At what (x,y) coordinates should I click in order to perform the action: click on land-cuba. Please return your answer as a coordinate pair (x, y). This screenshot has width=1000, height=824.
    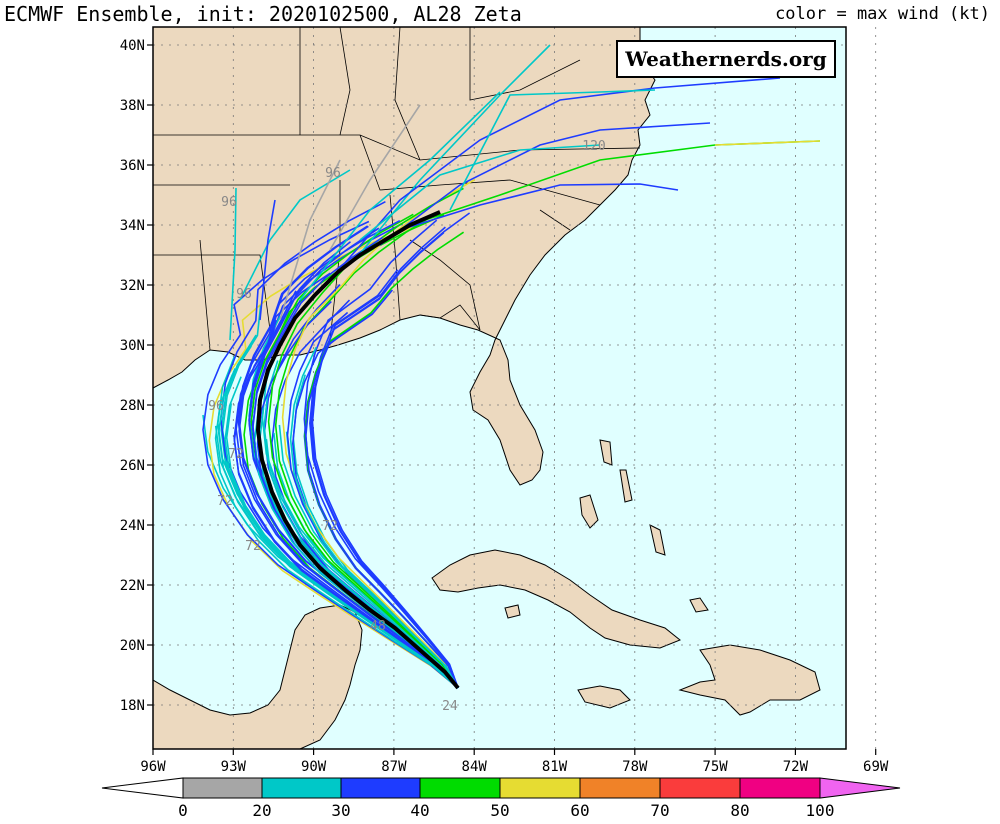
    Looking at the image, I should click on (556, 599).